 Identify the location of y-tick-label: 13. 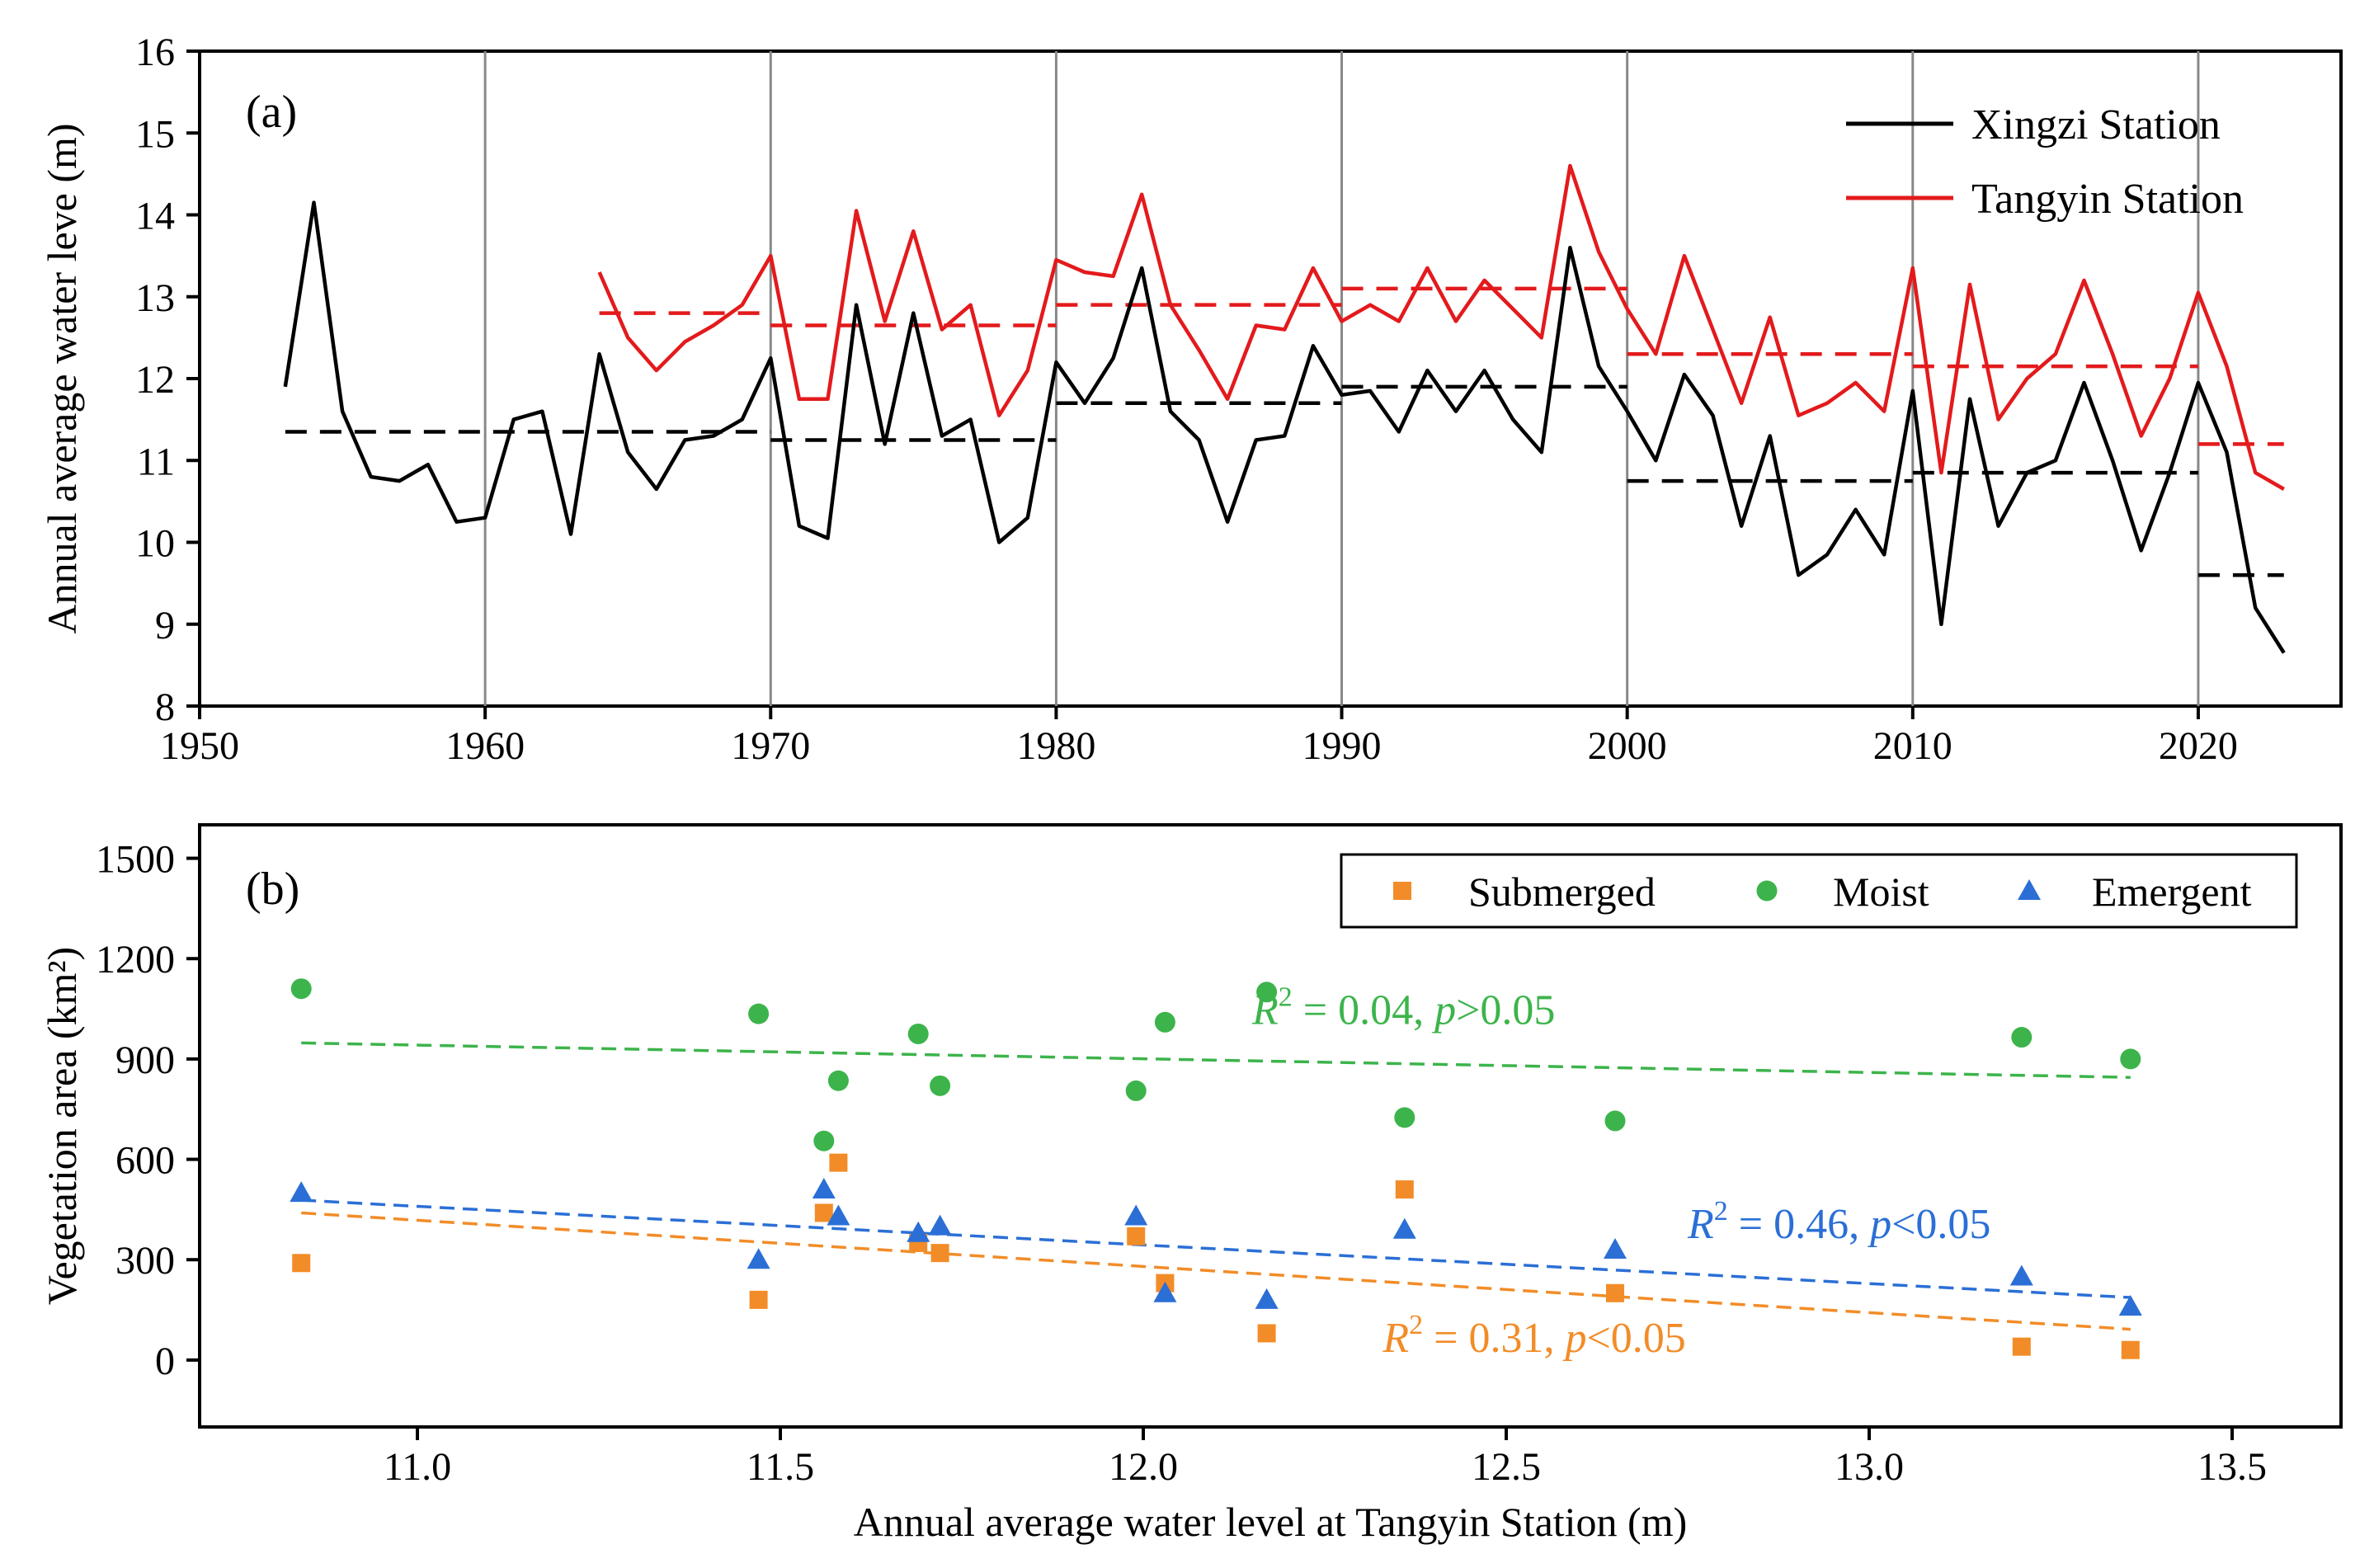
(155, 298).